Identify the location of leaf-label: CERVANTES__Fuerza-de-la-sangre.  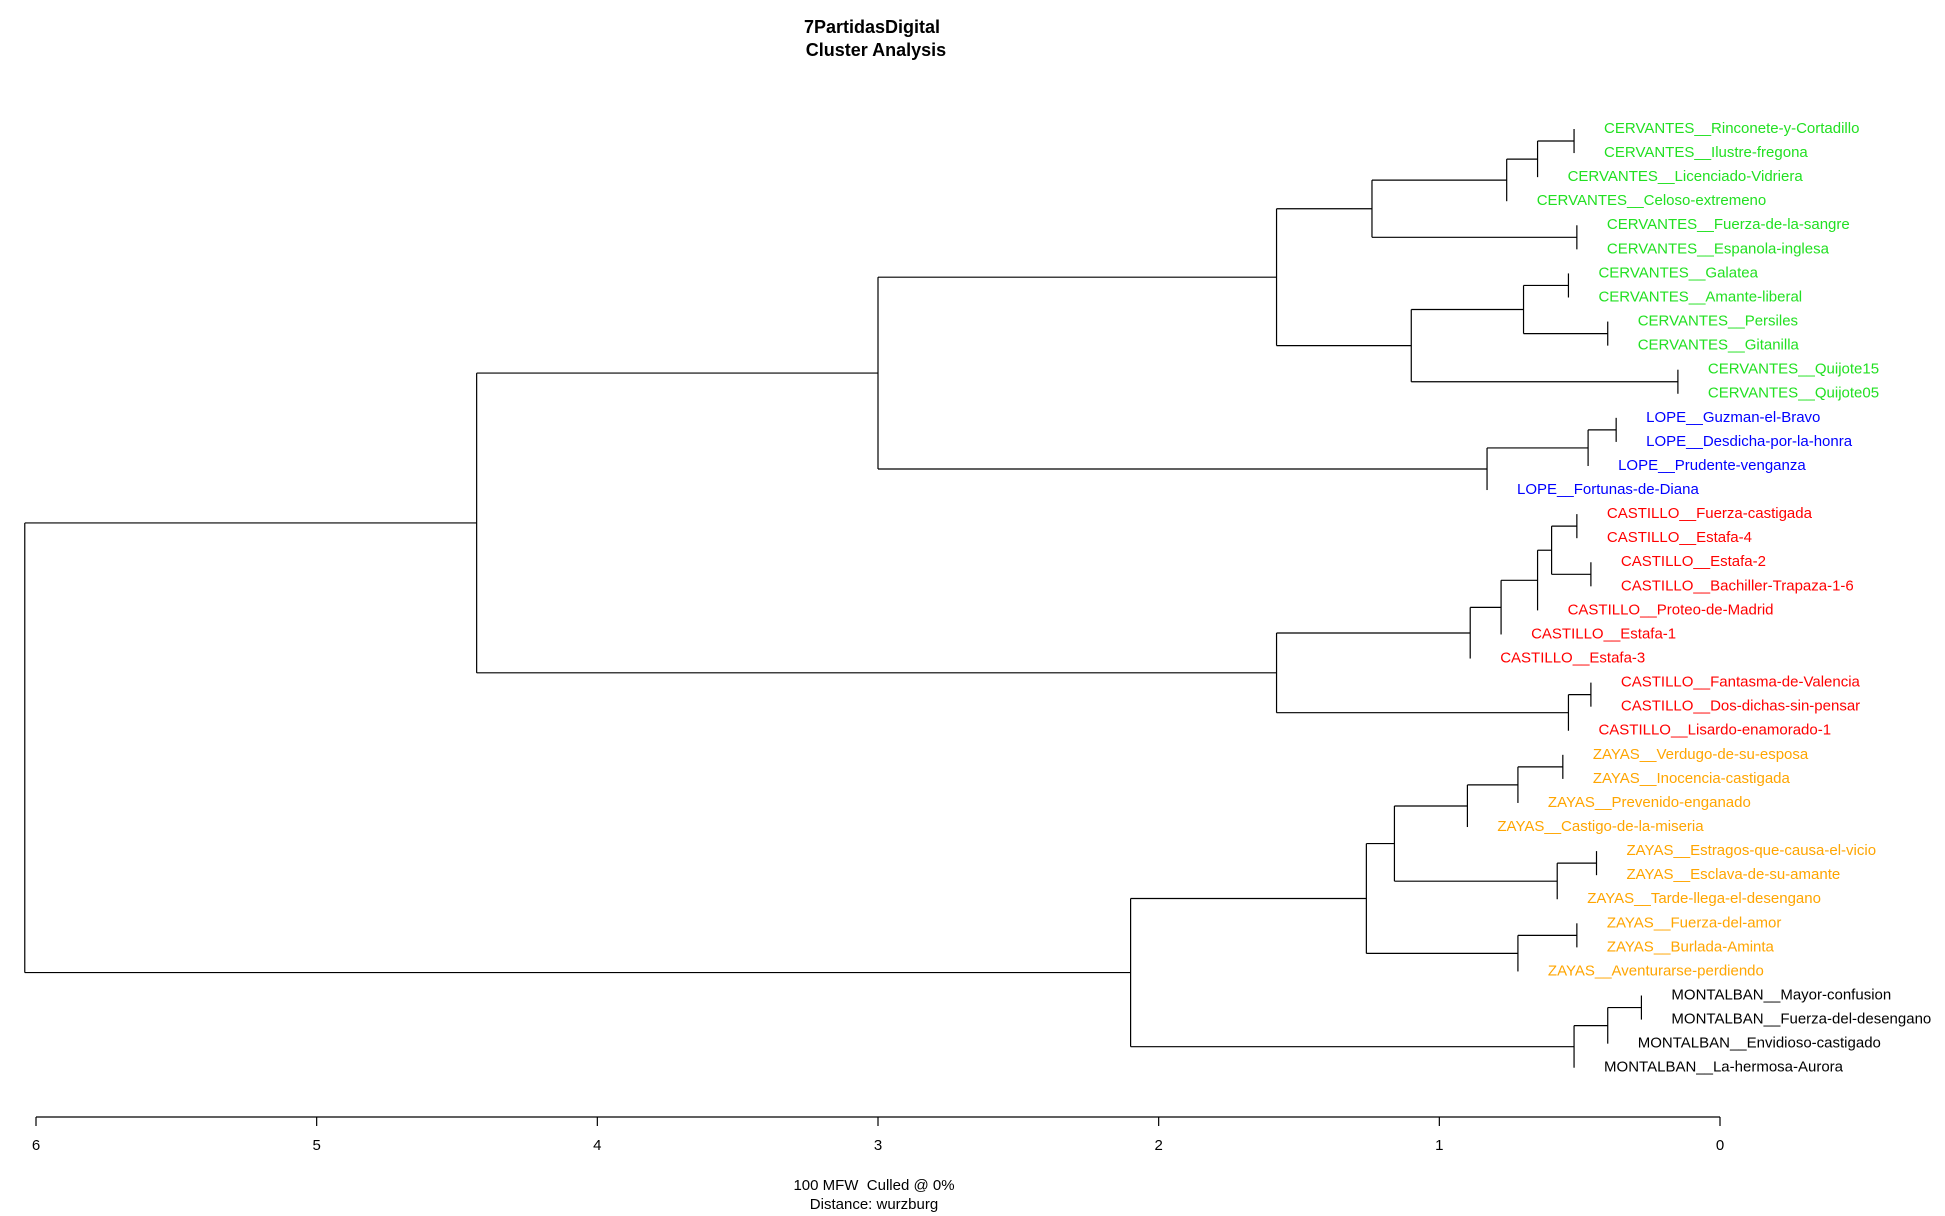
(1728, 224).